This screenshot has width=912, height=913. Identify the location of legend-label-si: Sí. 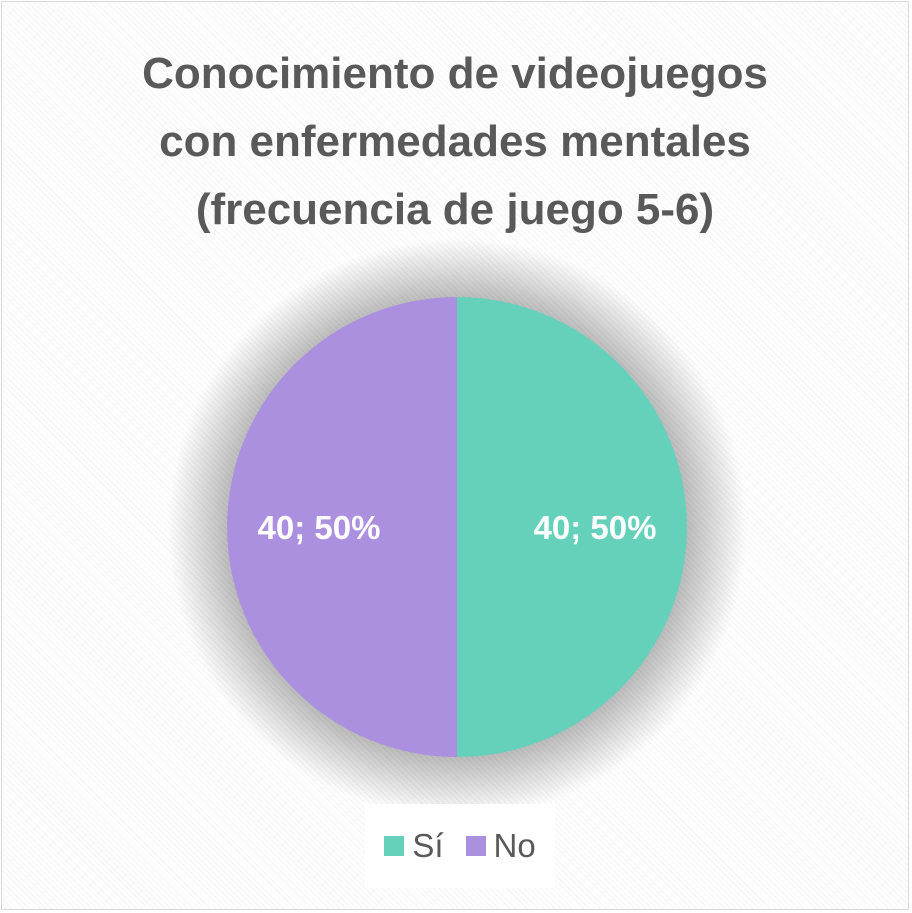
(428, 845).